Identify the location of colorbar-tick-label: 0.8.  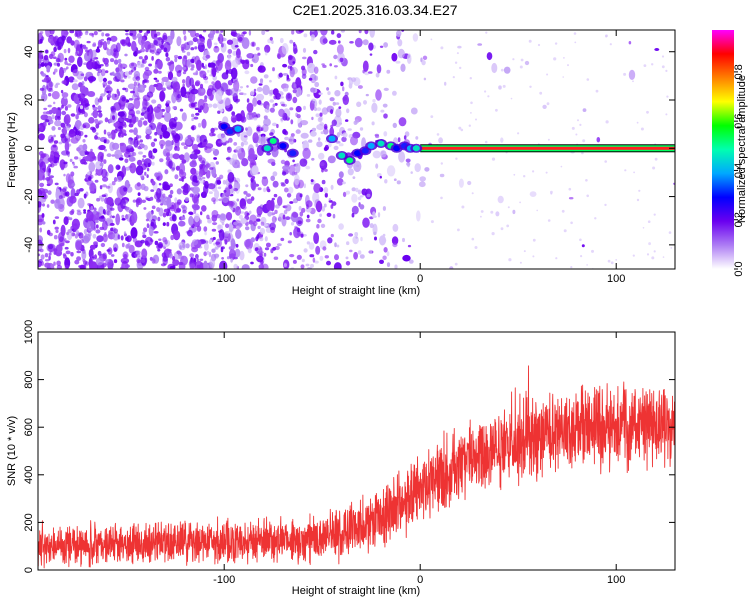
(739, 71).